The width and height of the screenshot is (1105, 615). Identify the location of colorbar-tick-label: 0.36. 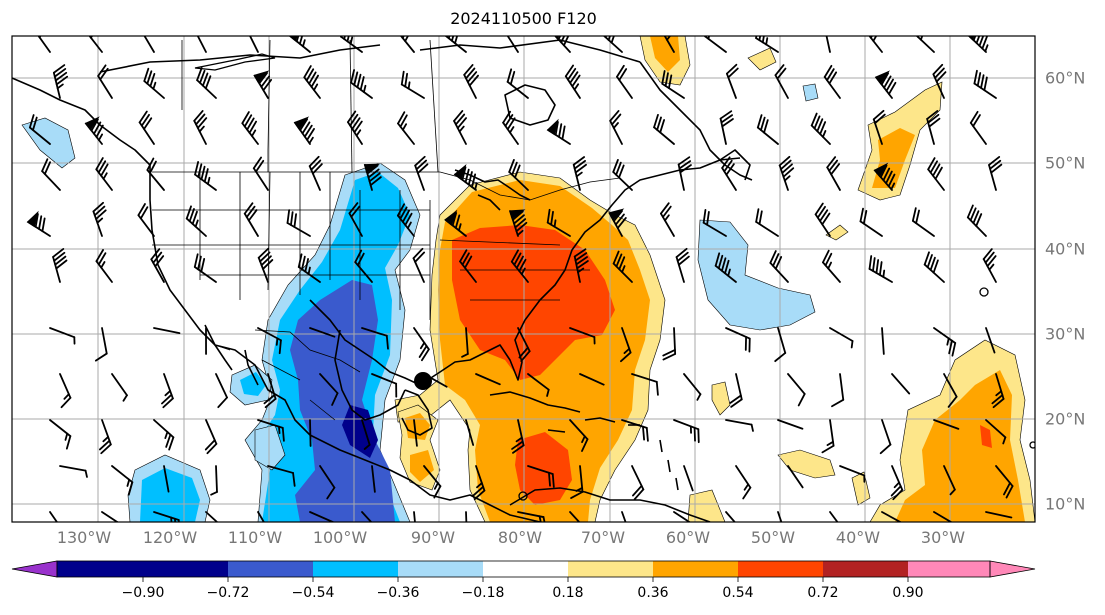
(653, 593).